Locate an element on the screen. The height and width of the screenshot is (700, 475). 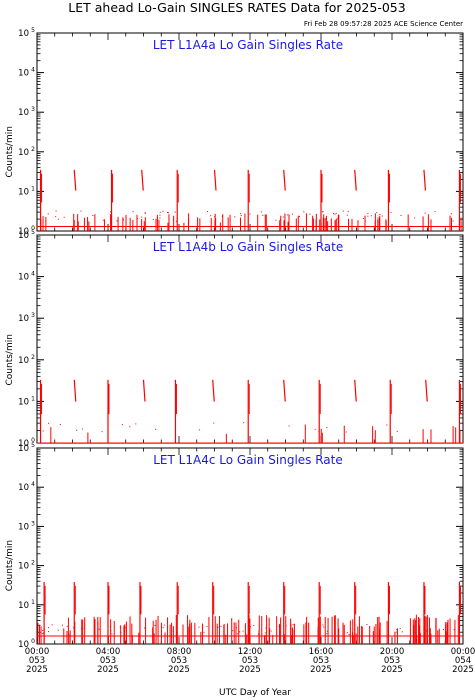
y-tick-exponent: 3 is located at coordinates (33, 315).